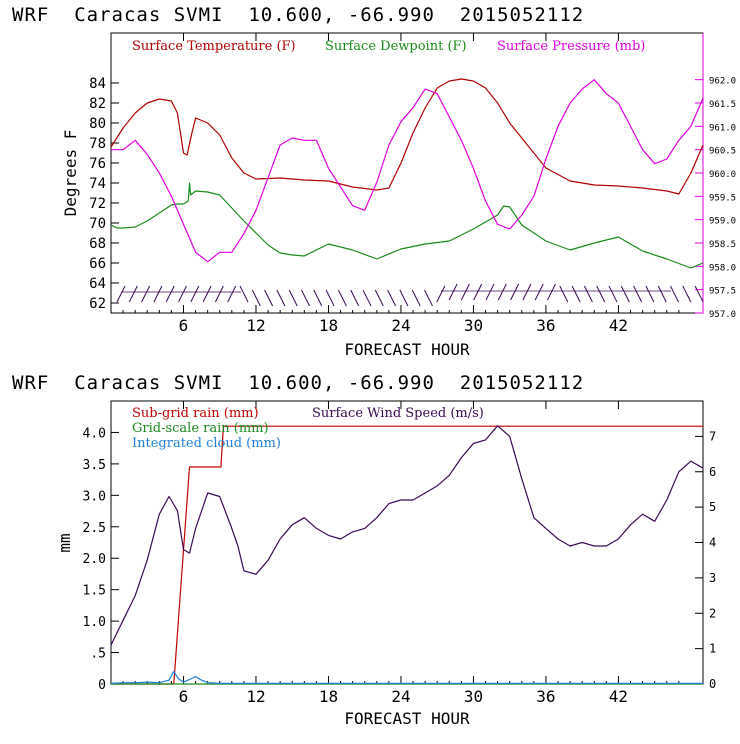  Describe the element at coordinates (722, 292) in the screenshot. I see `y2-tick-label: 957.5` at that location.